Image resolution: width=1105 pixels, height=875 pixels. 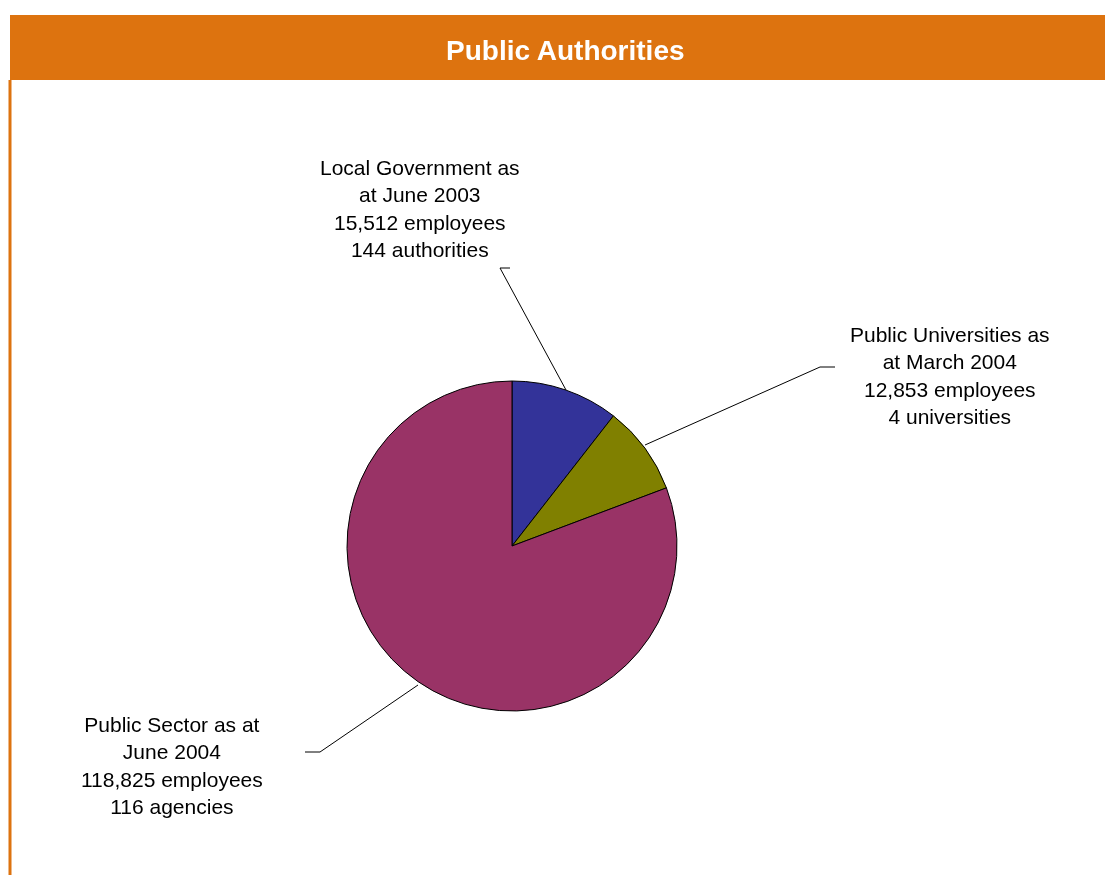 What do you see at coordinates (565, 50) in the screenshot?
I see `chart-title: Public Authorities` at bounding box center [565, 50].